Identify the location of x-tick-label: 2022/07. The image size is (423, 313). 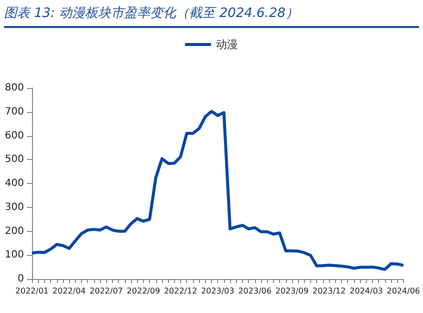
(106, 291).